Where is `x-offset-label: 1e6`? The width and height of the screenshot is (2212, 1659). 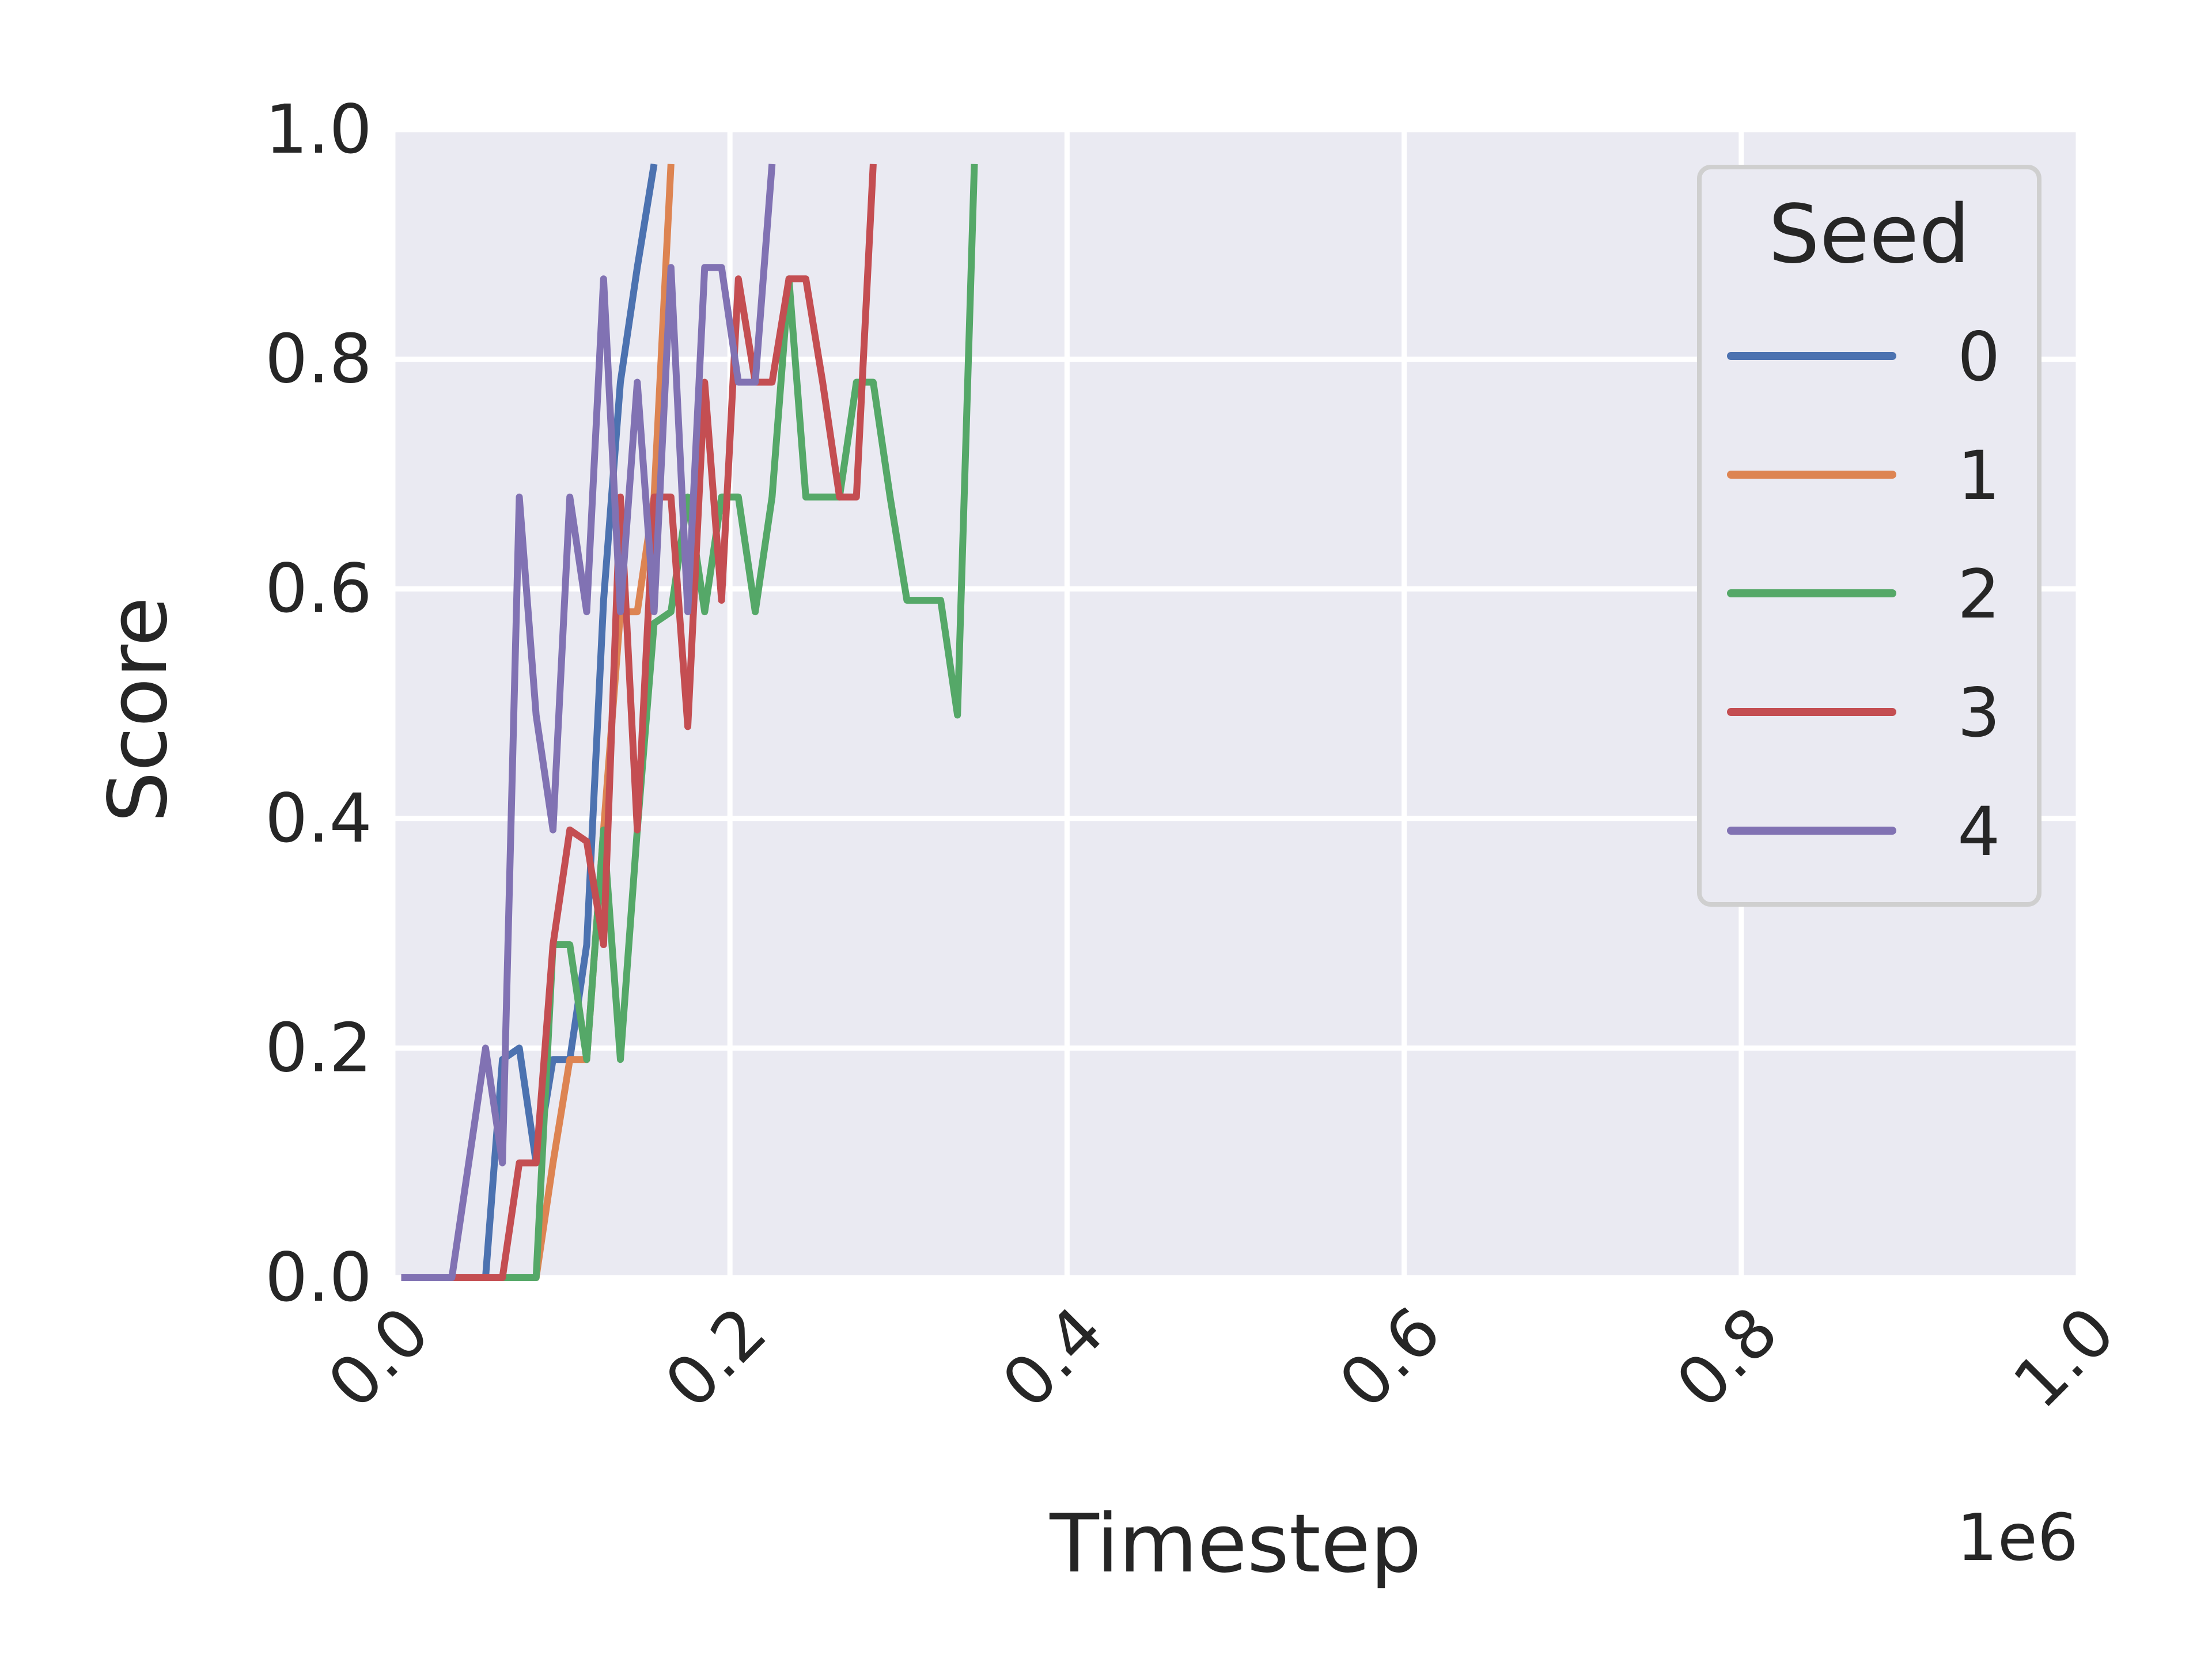
x-offset-label: 1e6 is located at coordinates (2017, 1538).